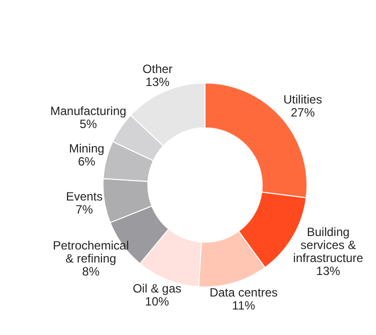  What do you see at coordinates (88, 111) in the screenshot?
I see `slice-label: Manufacturing` at bounding box center [88, 111].